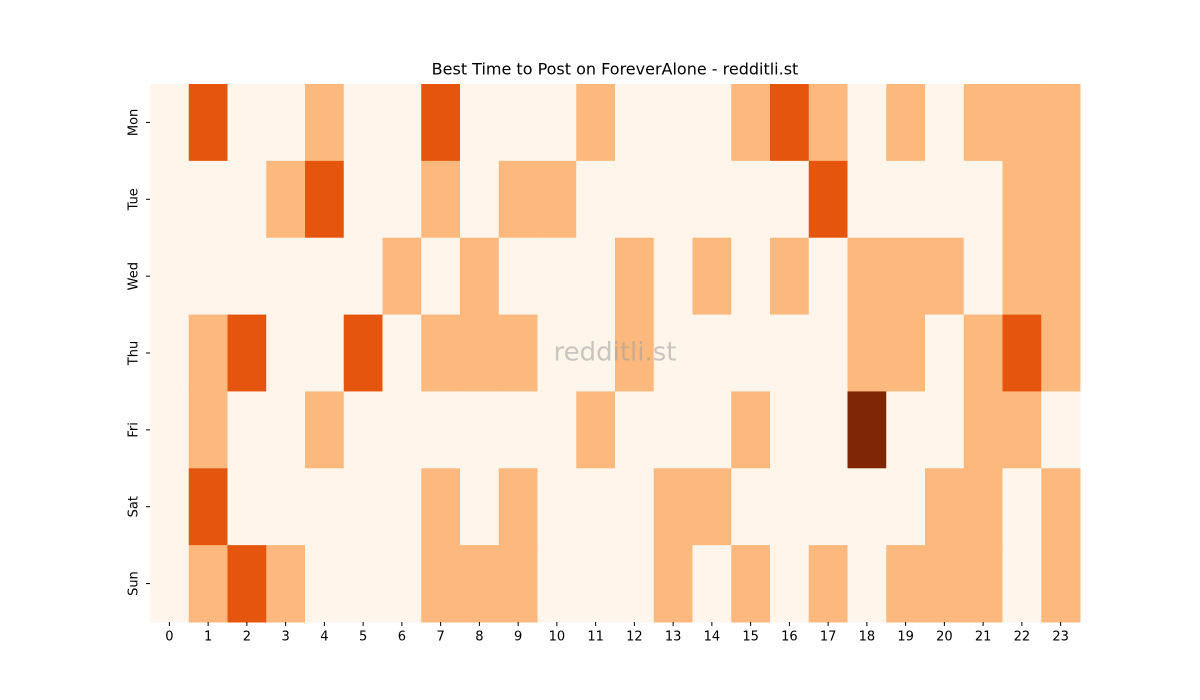 The width and height of the screenshot is (1200, 700). What do you see at coordinates (363, 637) in the screenshot?
I see `x-tick-label: 5` at bounding box center [363, 637].